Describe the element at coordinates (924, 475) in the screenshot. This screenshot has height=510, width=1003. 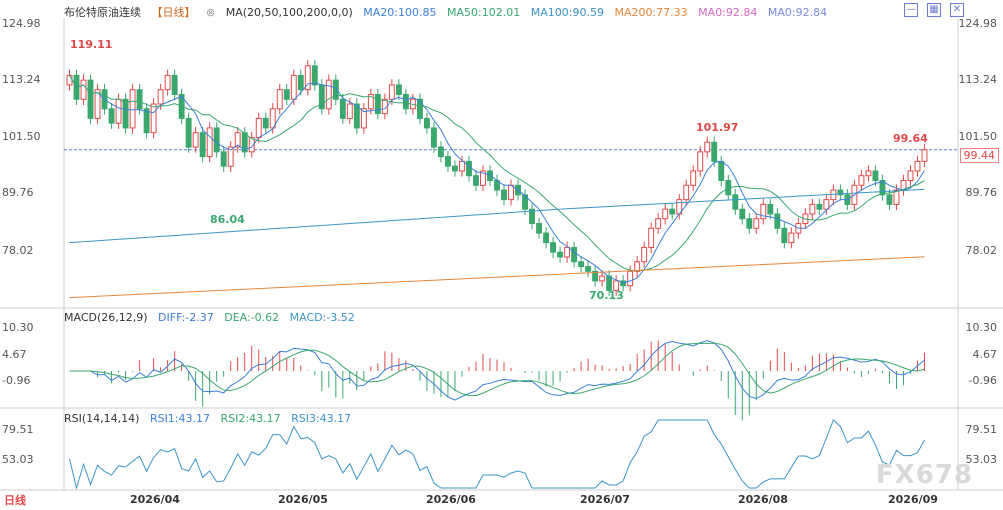
I see `watermark-logo: FX678` at that location.